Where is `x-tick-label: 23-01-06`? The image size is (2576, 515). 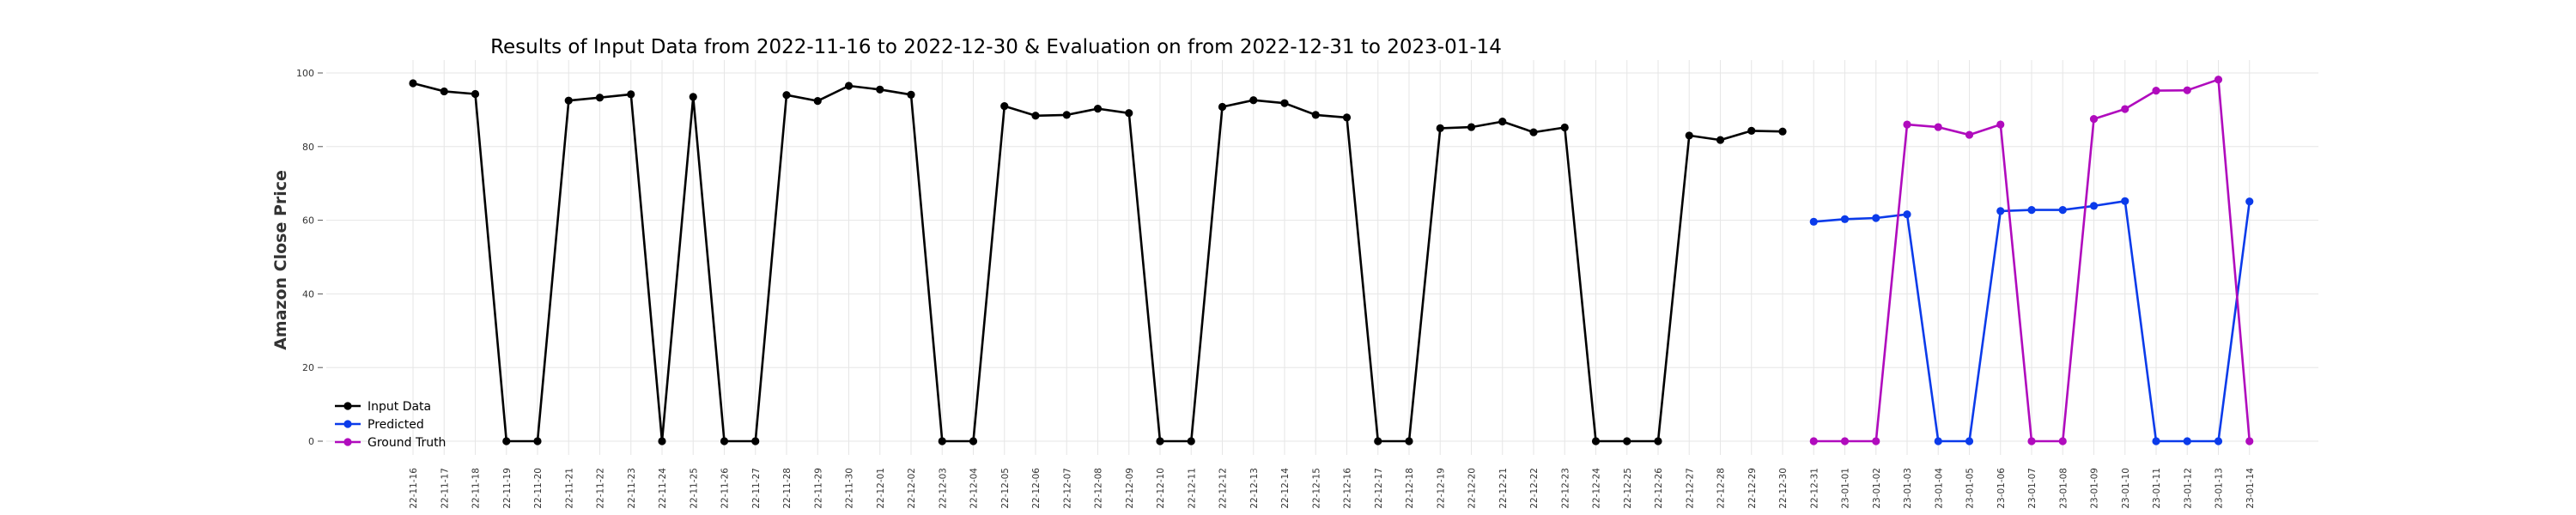 x-tick-label: 23-01-06 is located at coordinates (2002, 488).